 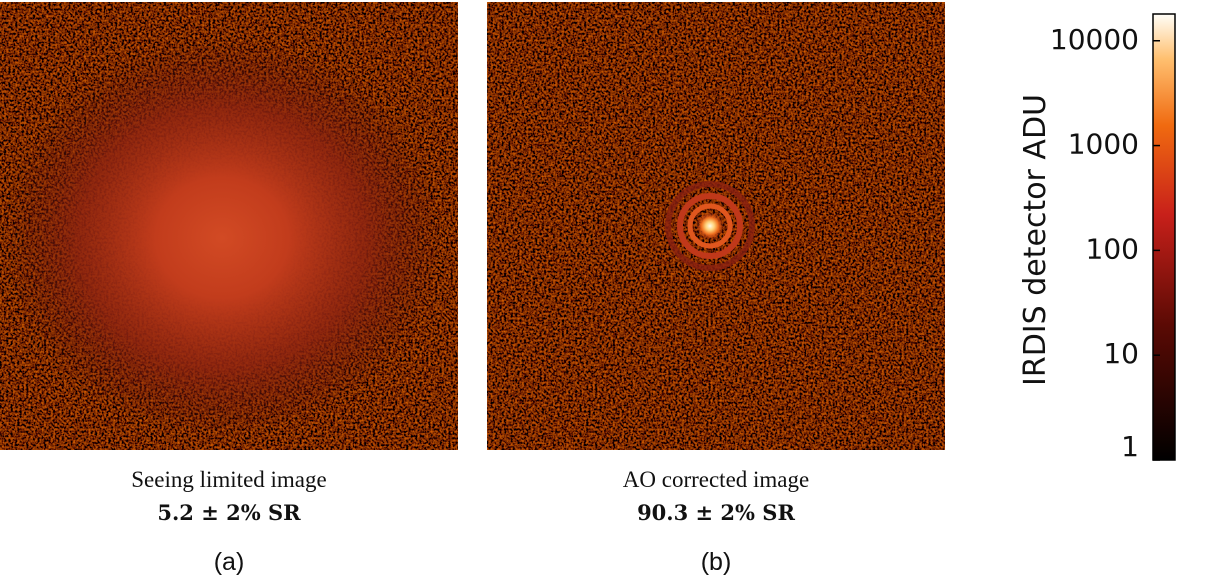 I want to click on tick-label: 10000, so click(x=1094, y=39).